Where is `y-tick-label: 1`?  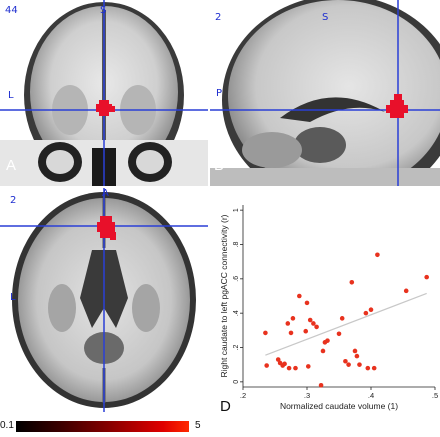
y-tick-label: 1 is located at coordinates (236, 210).